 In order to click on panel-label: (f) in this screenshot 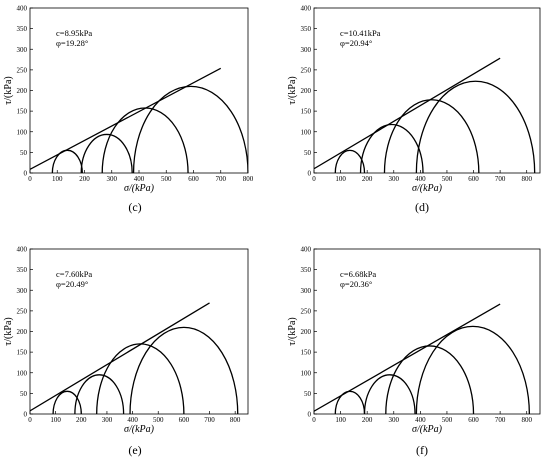, I will do `click(422, 450)`.